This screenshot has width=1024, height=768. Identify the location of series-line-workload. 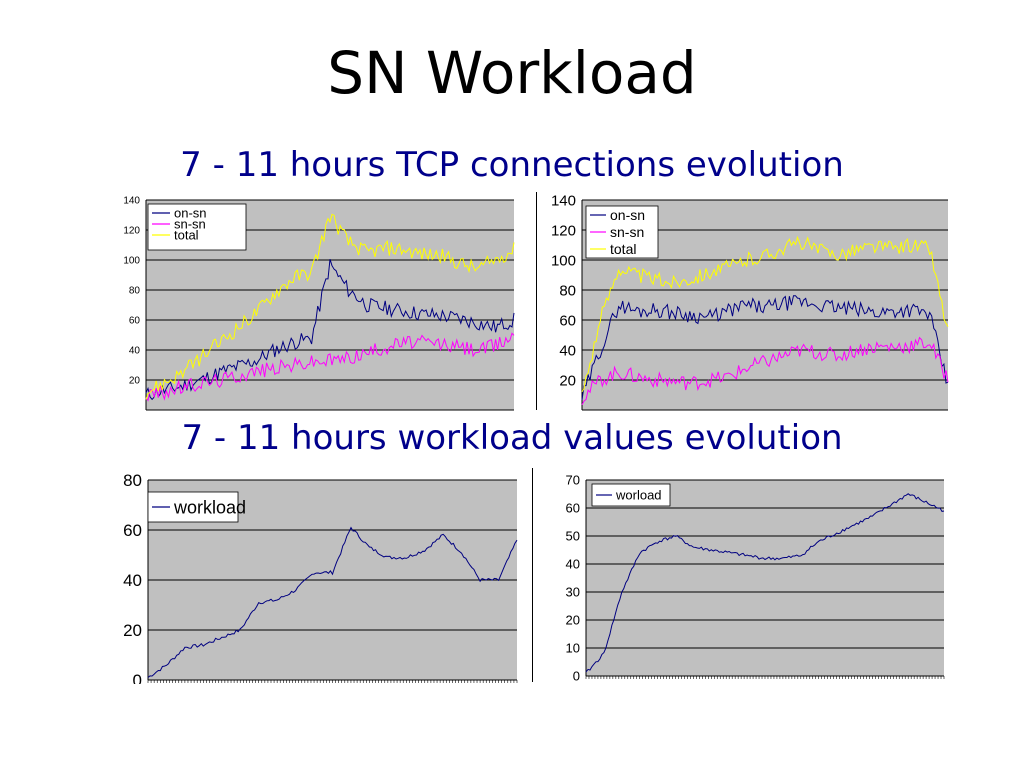
(332, 602).